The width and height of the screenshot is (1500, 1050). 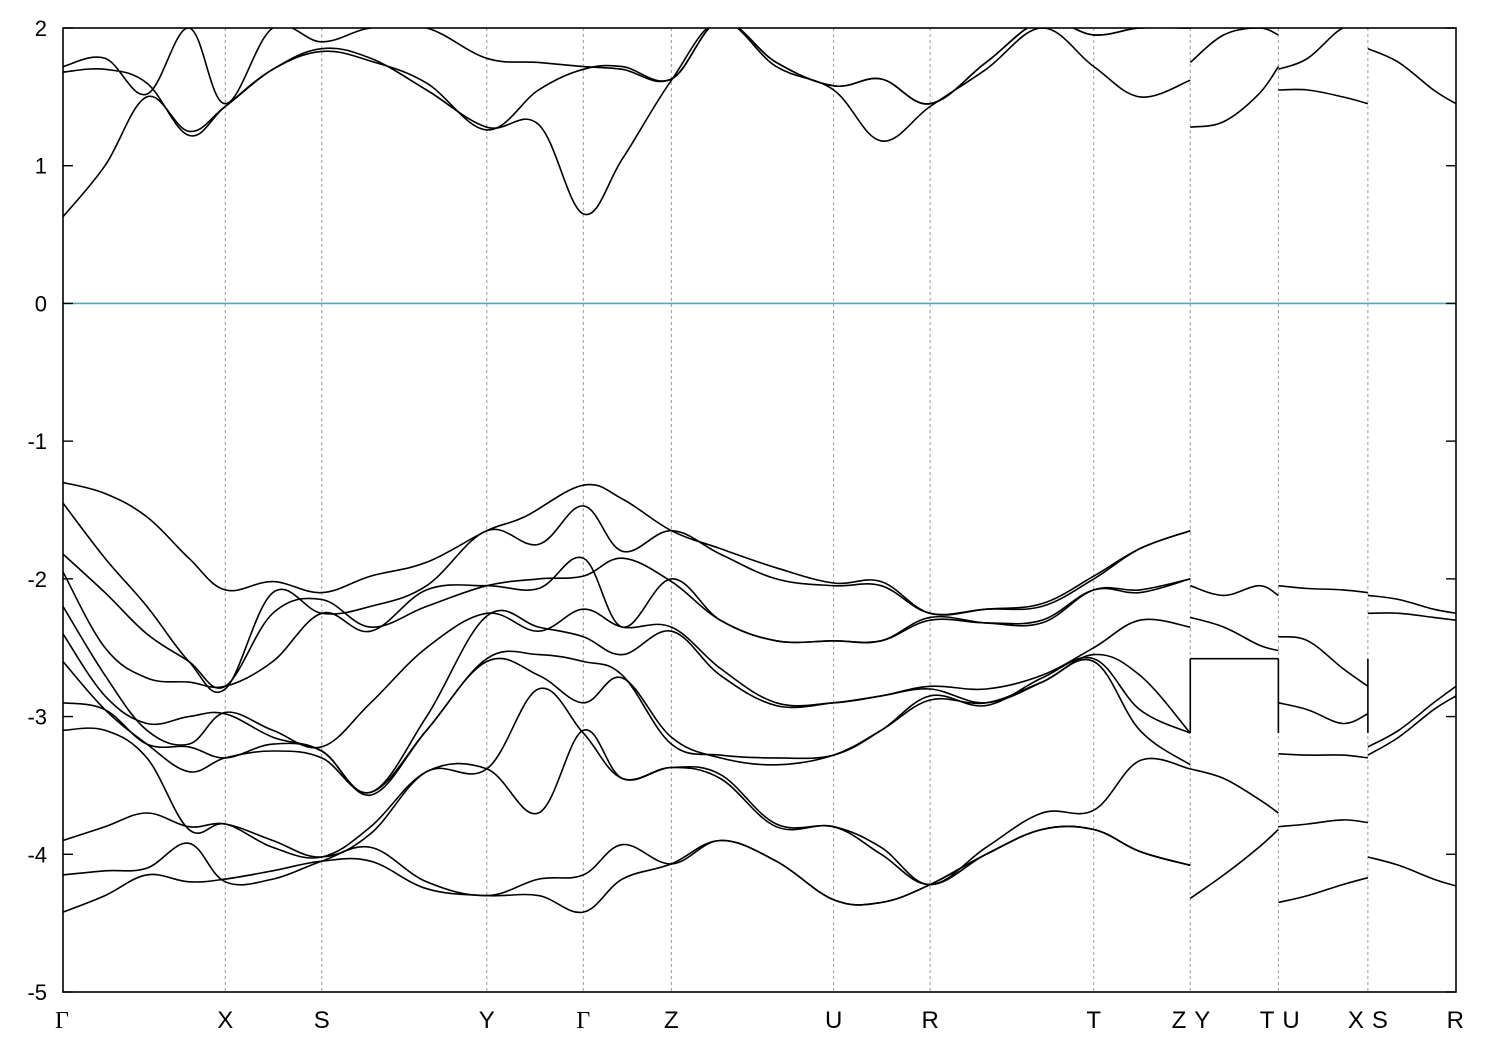 I want to click on y-tick-label: -2, so click(x=37, y=579).